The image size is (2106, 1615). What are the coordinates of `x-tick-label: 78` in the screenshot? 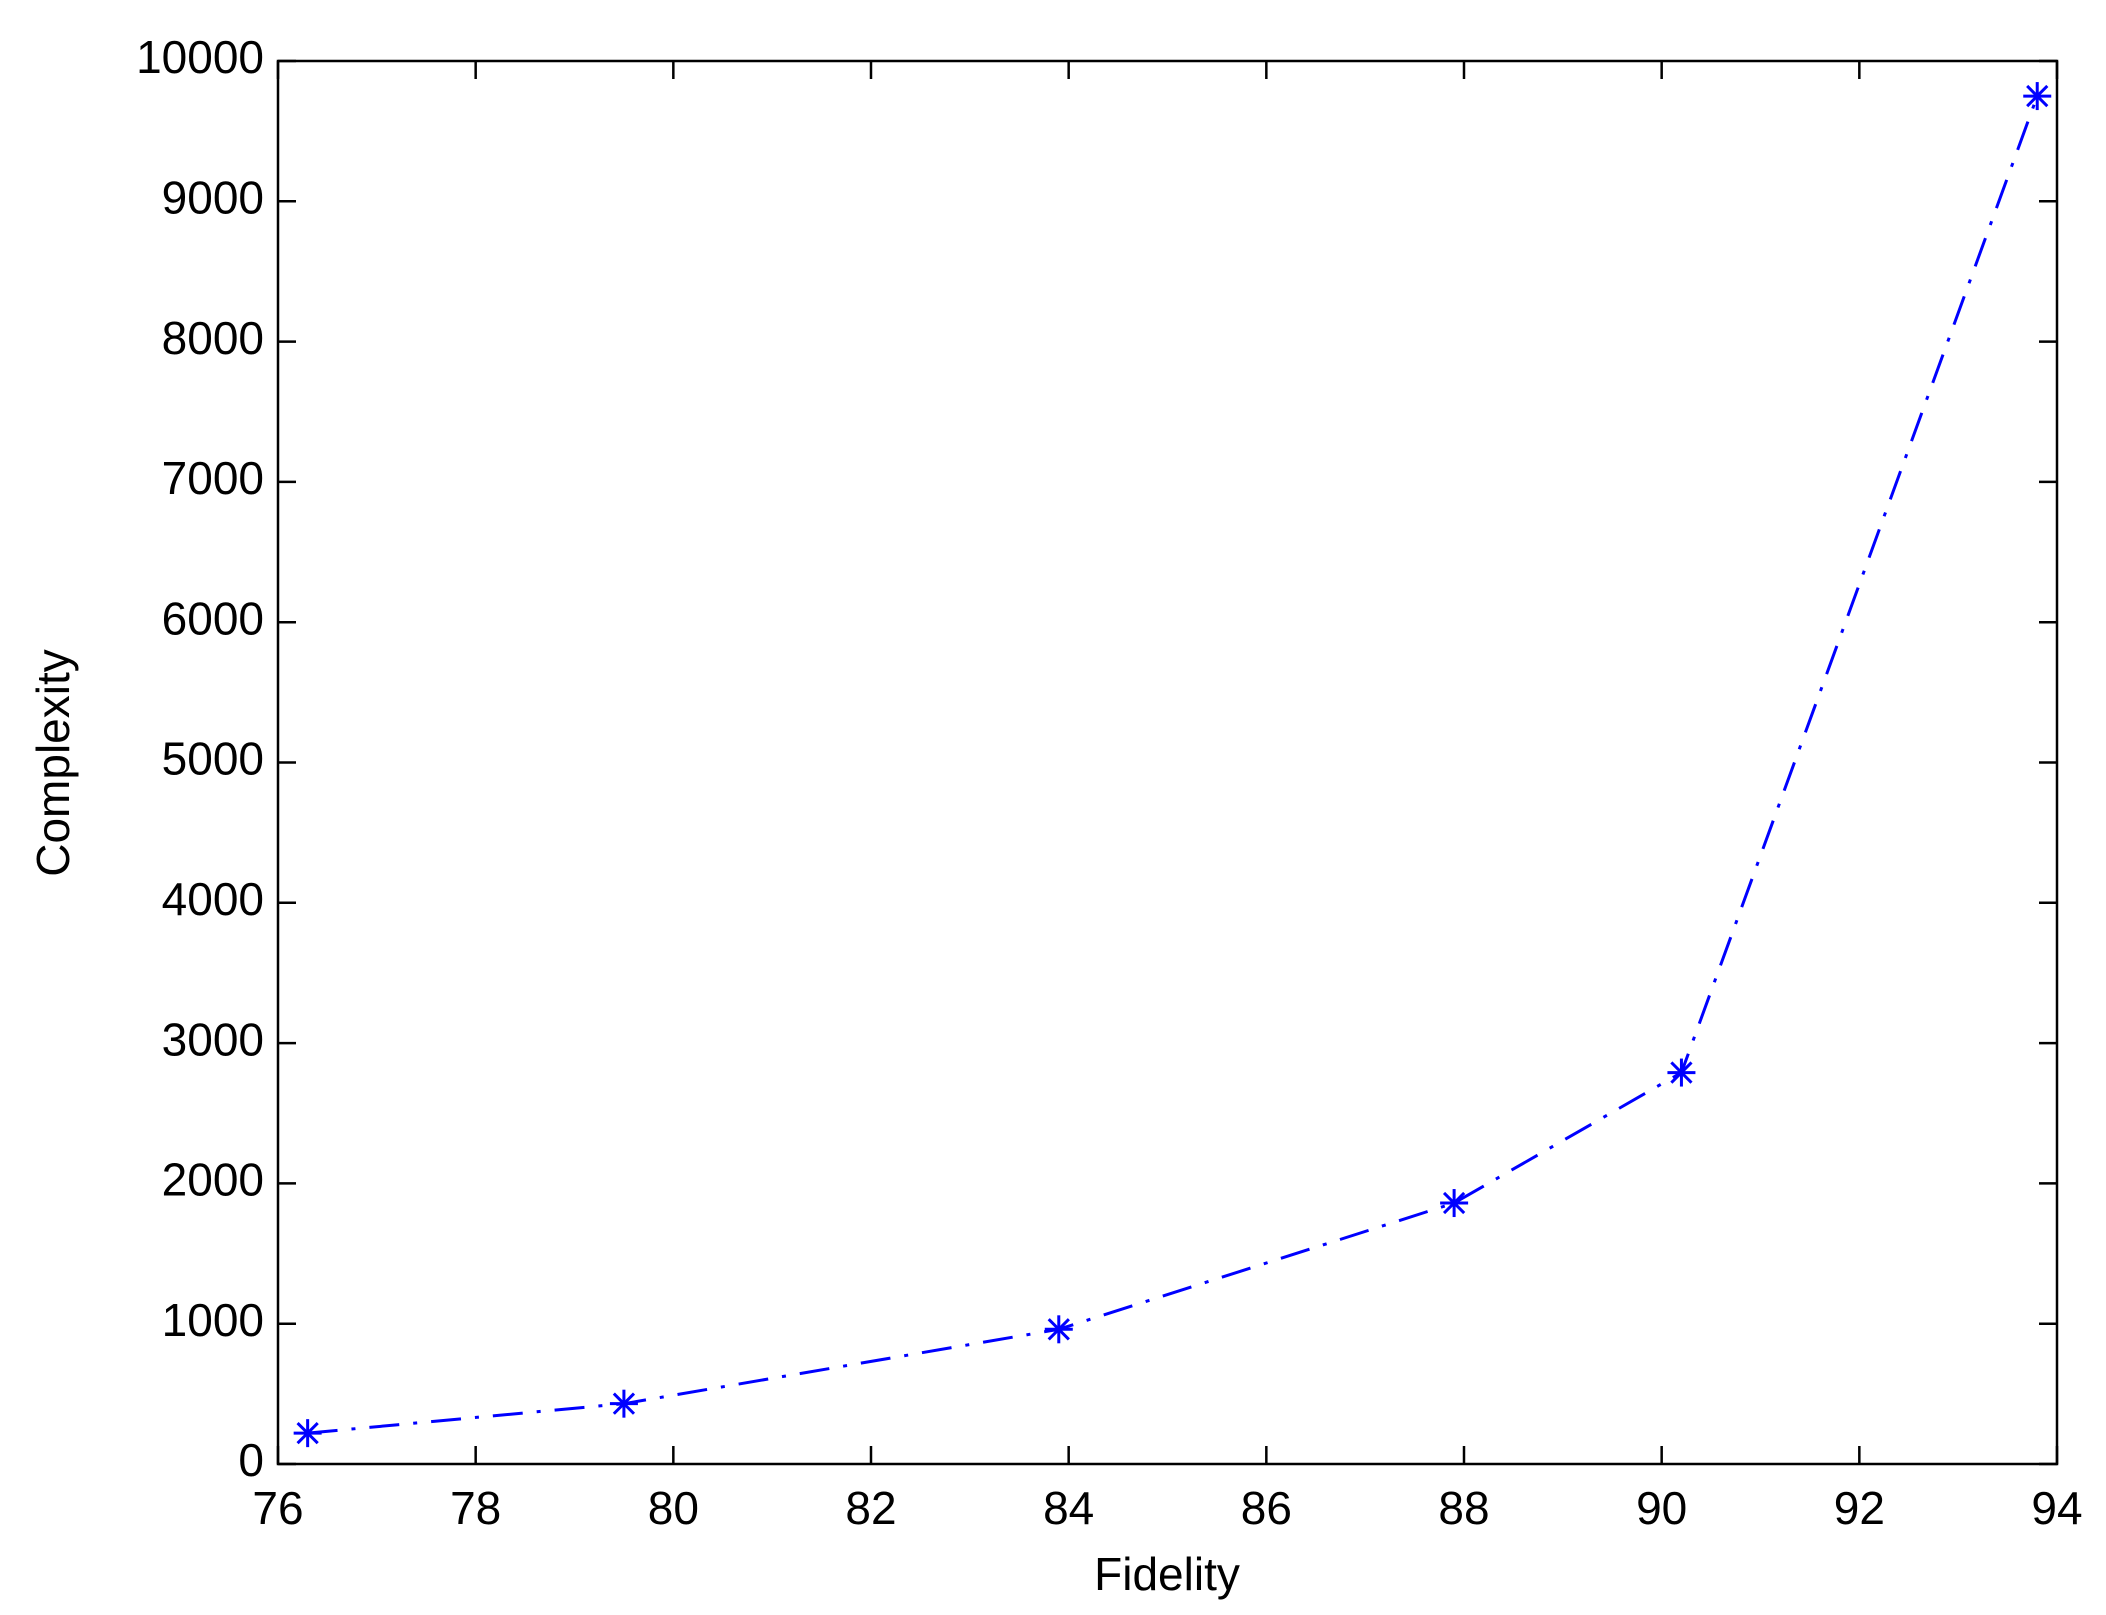 It's located at (475, 1508).